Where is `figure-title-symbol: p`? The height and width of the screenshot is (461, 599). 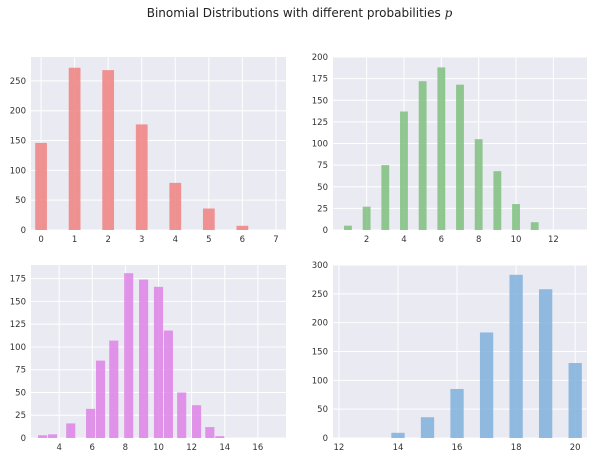
figure-title-symbol: p is located at coordinates (448, 13).